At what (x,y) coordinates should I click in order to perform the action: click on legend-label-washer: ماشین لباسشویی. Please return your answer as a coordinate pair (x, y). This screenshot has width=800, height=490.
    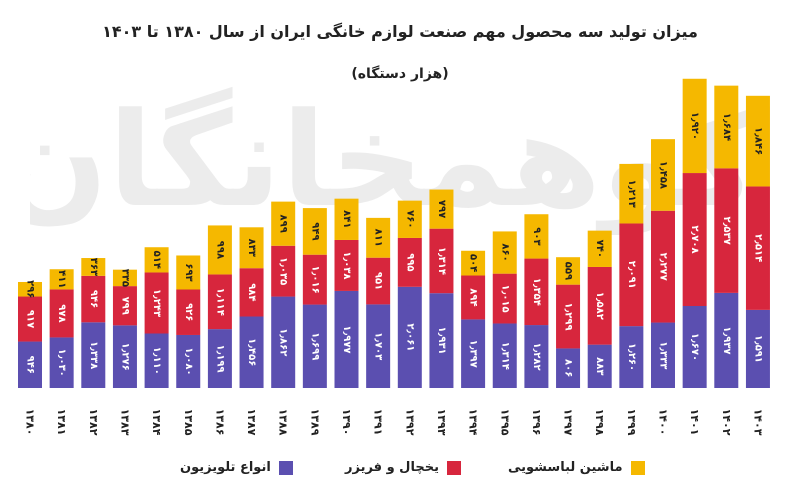
    Looking at the image, I should click on (565, 467).